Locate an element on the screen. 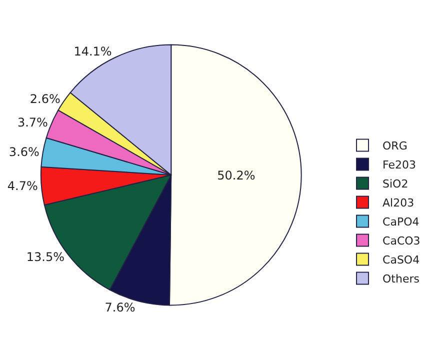 Image resolution: width=444 pixels, height=350 pixels. legend-label: CaPO4 is located at coordinates (401, 222).